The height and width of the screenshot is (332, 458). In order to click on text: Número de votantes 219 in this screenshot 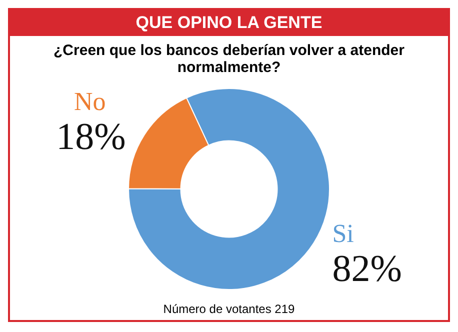, I will do `click(229, 310)`.